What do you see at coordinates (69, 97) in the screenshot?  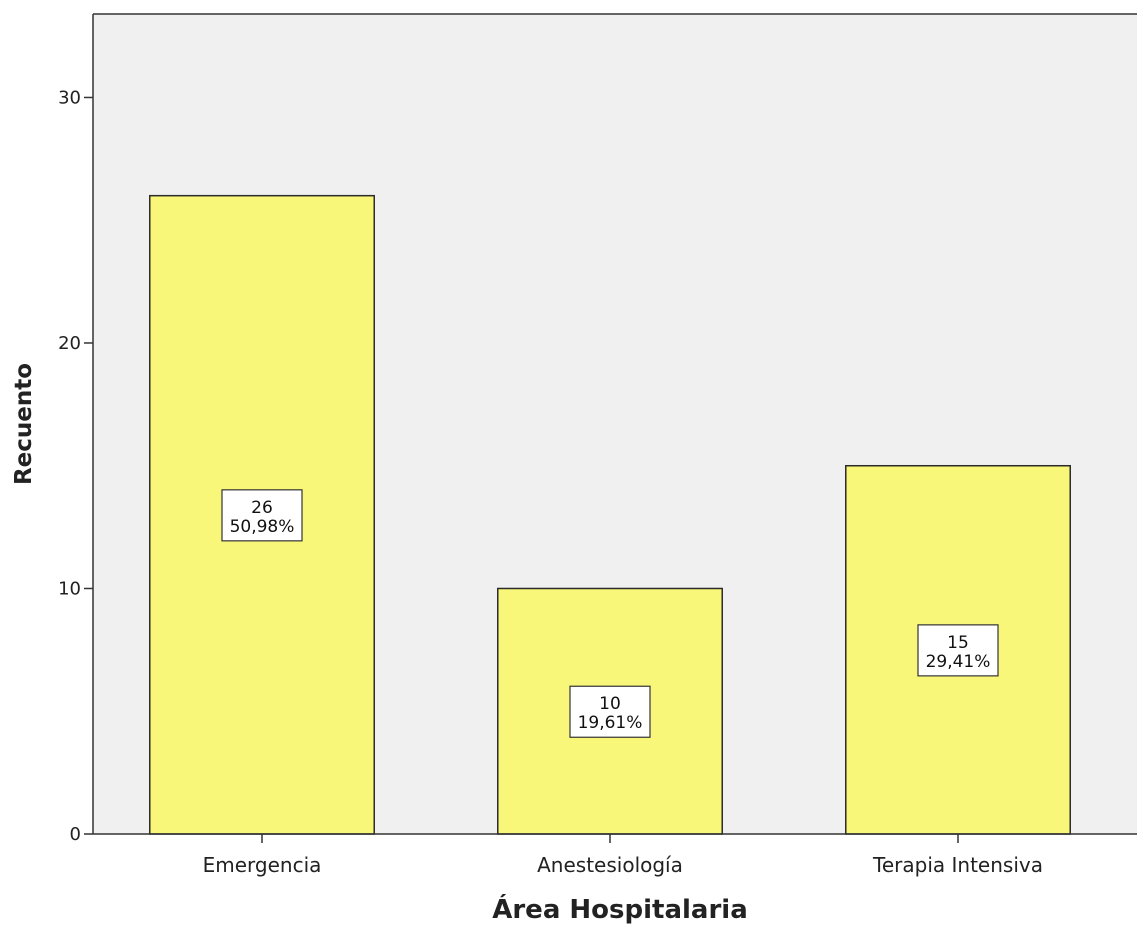 I see `y-tick-label-3: 30` at bounding box center [69, 97].